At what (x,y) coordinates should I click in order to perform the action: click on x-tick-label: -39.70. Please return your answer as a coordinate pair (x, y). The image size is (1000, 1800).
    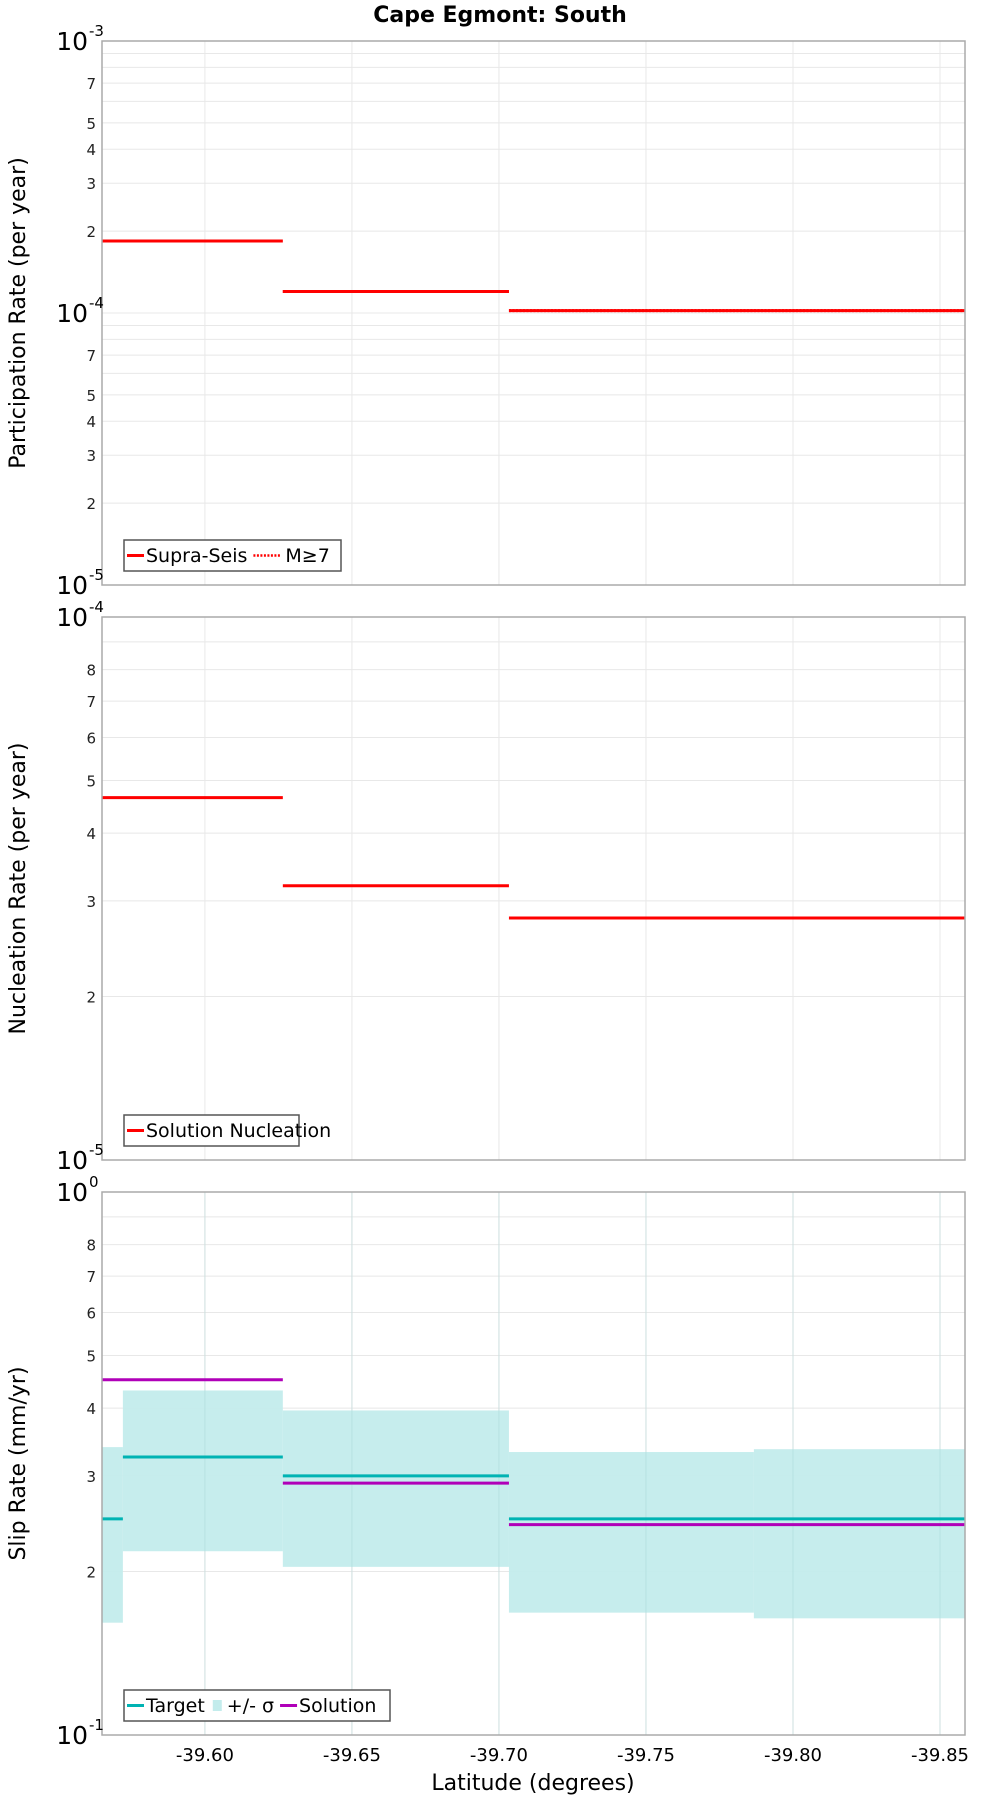
    Looking at the image, I should click on (499, 1755).